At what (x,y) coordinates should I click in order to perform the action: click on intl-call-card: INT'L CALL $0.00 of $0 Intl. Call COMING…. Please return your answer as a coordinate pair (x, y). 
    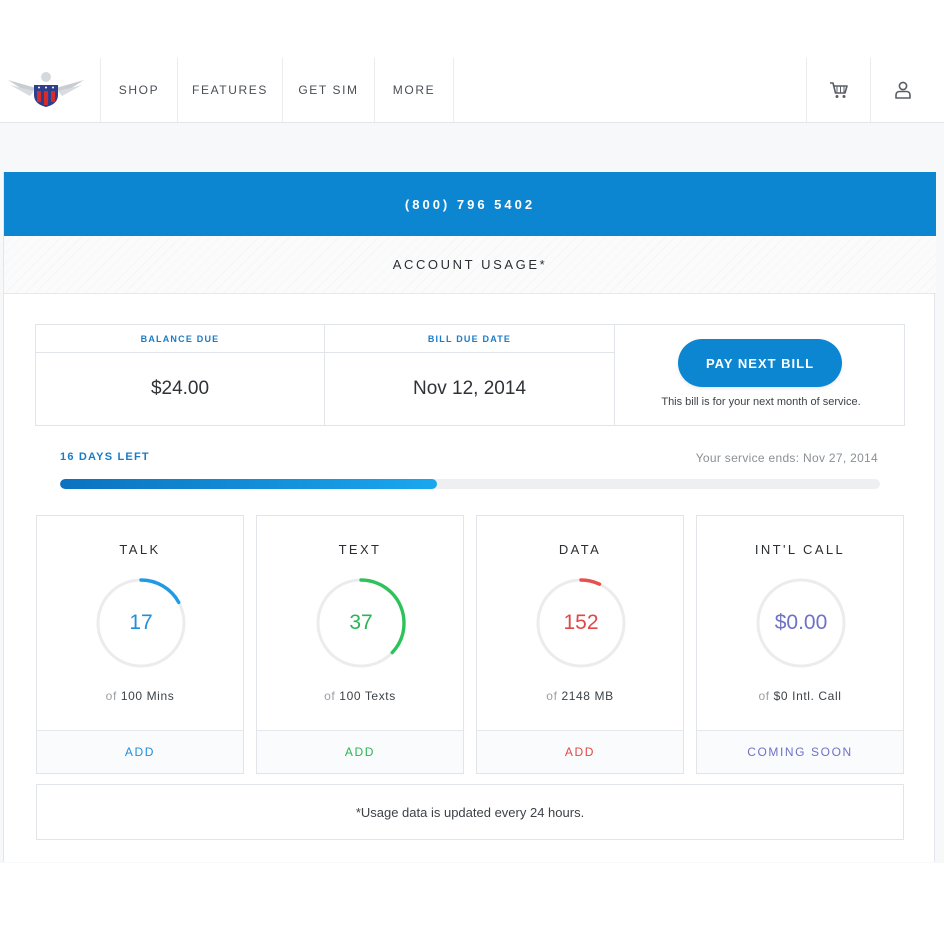
    Looking at the image, I should click on (800, 644).